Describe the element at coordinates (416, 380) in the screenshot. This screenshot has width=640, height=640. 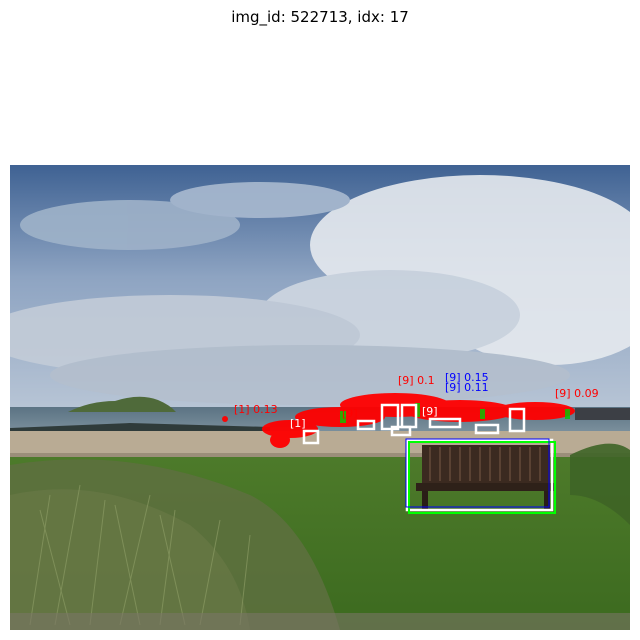
I see `label-9-01: [9] 0.1` at that location.